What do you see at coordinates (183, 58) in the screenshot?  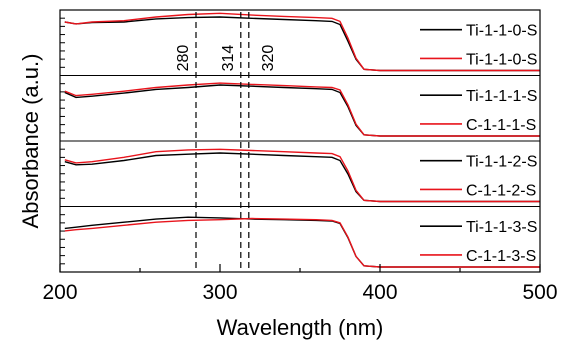 I see `reference-line-label: 280` at bounding box center [183, 58].